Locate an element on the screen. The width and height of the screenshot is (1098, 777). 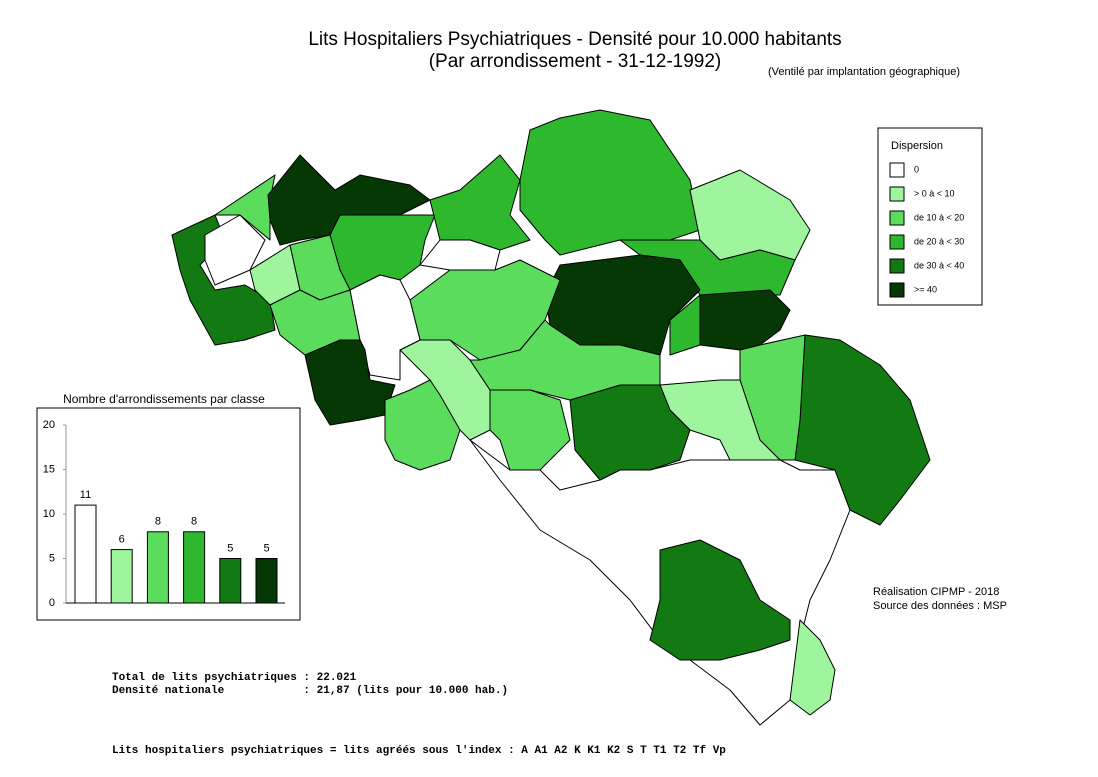
legend-label: de 30 à < 40 is located at coordinates (939, 265).